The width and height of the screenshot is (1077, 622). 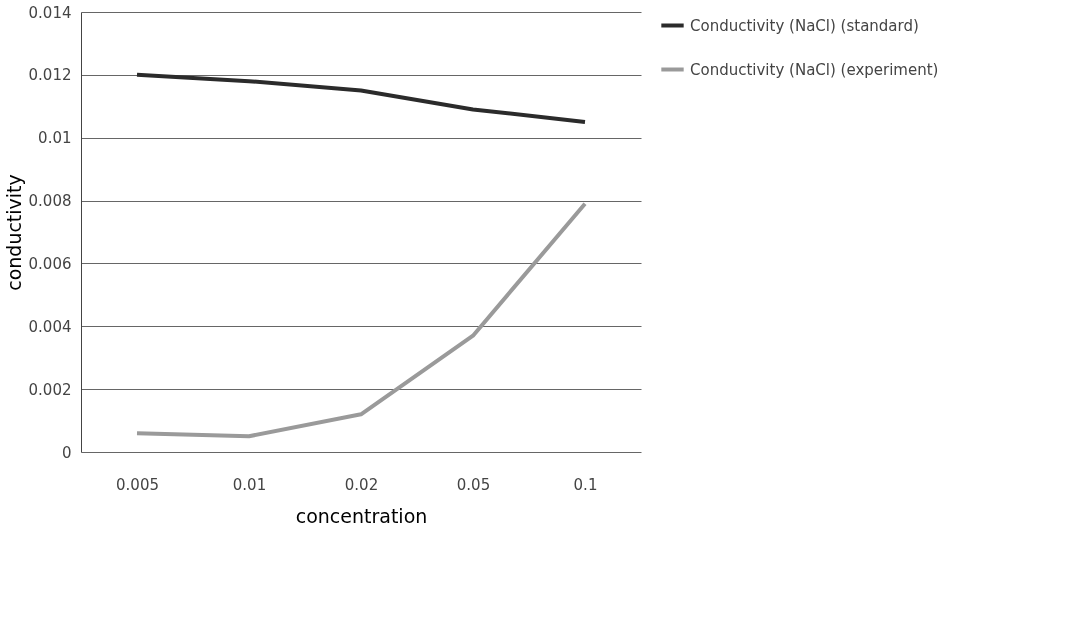 I want to click on y-tick-label: 0.004, so click(x=50, y=326).